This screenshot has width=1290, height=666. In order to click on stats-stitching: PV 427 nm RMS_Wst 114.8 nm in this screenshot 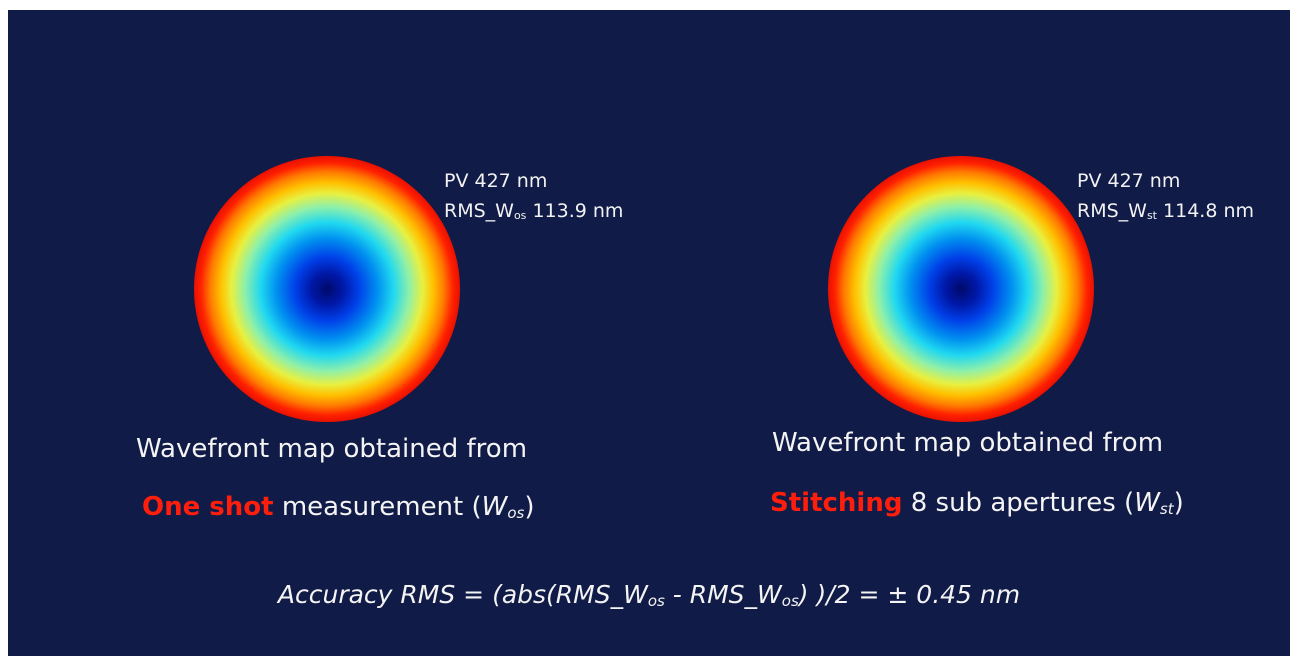, I will do `click(1165, 198)`.